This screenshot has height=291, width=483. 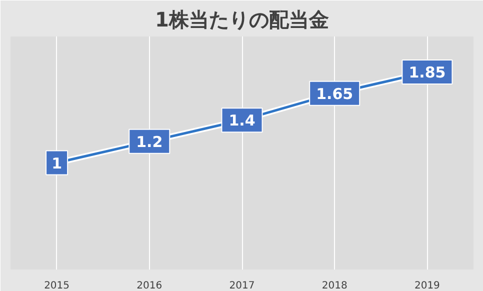 I want to click on x-tick-label: 2016, so click(x=149, y=285).